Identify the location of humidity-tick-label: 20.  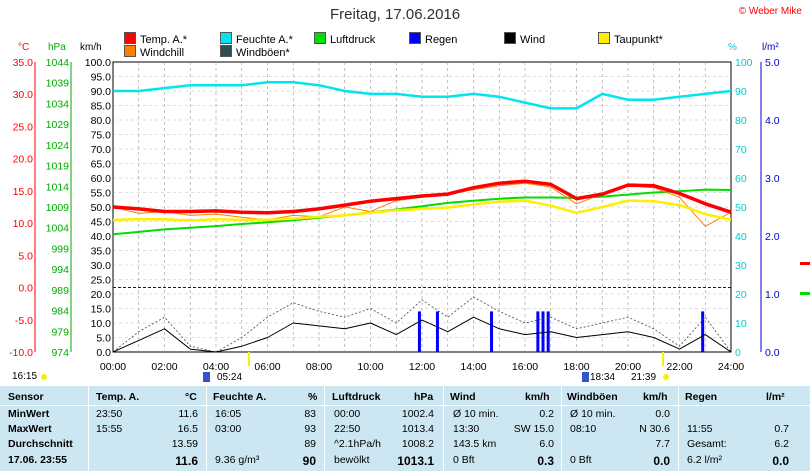
(741, 295).